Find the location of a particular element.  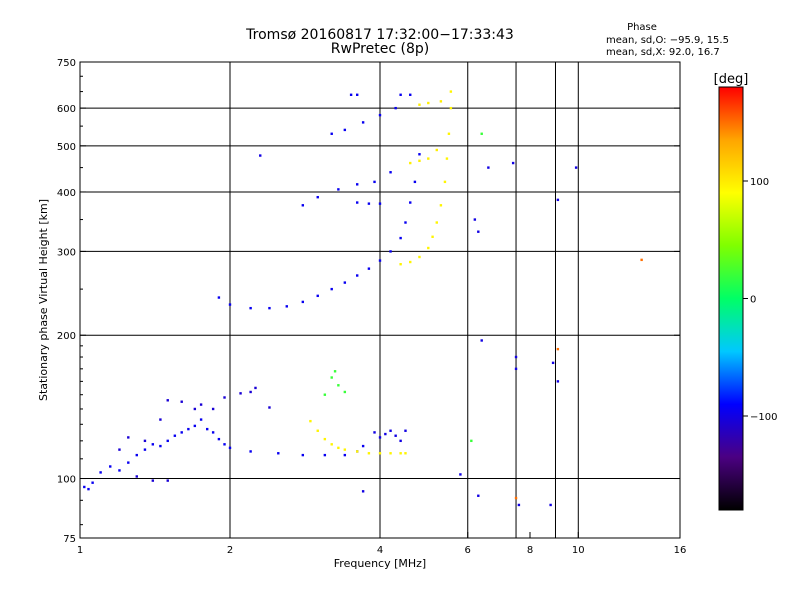

colorbar-label: [deg] is located at coordinates (731, 79).